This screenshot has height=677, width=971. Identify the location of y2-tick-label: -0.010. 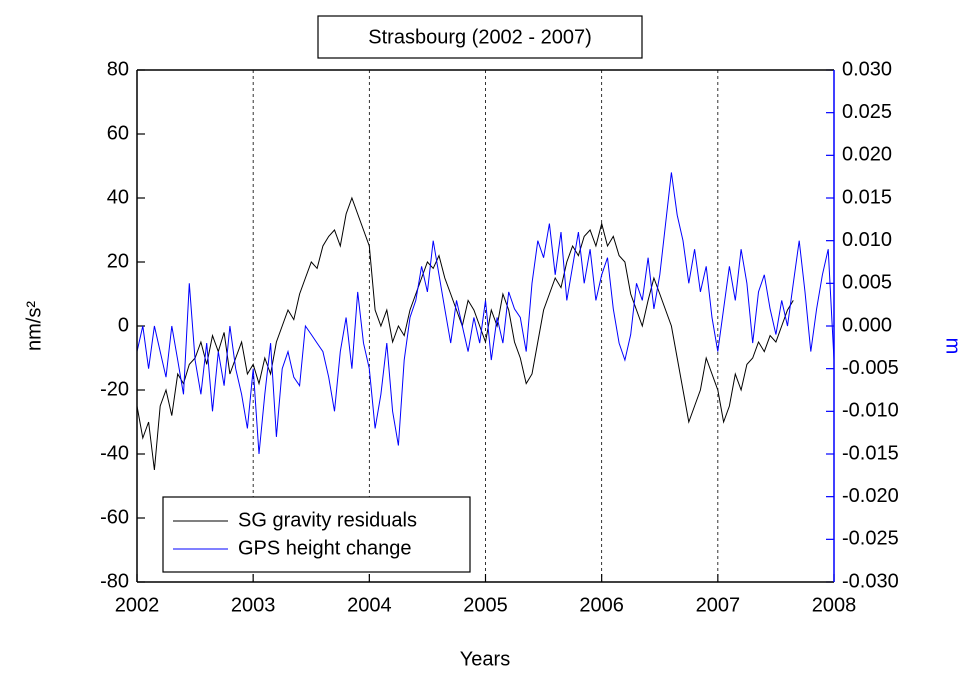
(870, 411).